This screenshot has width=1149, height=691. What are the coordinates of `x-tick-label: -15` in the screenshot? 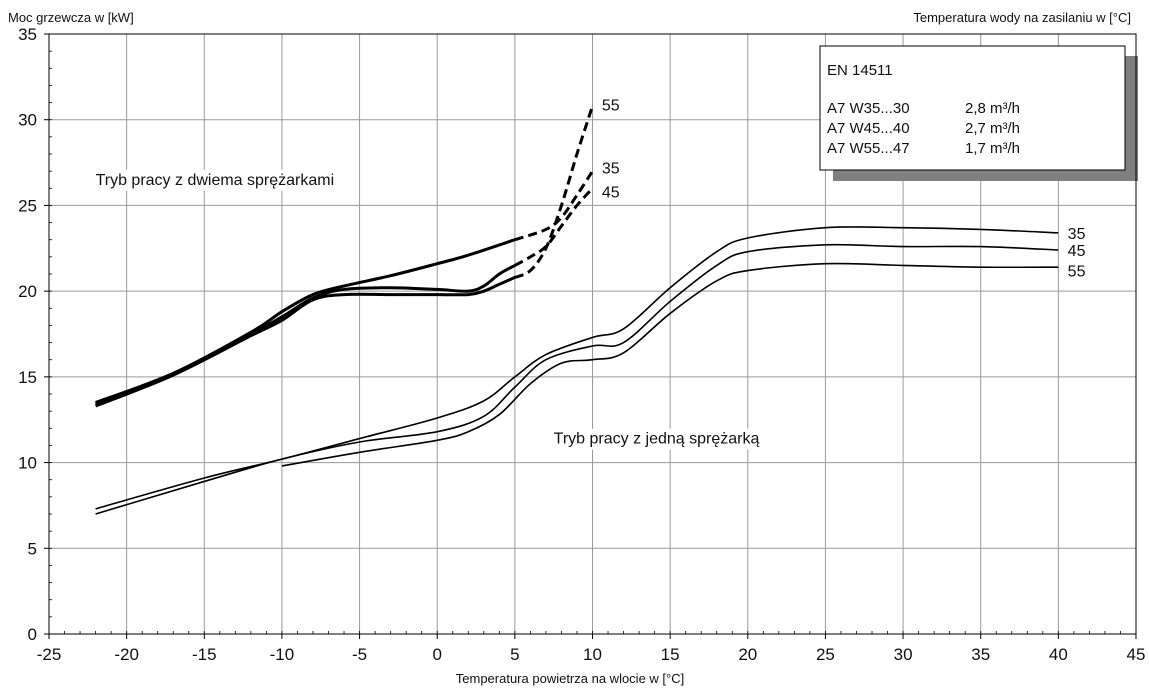 It's located at (204, 654).